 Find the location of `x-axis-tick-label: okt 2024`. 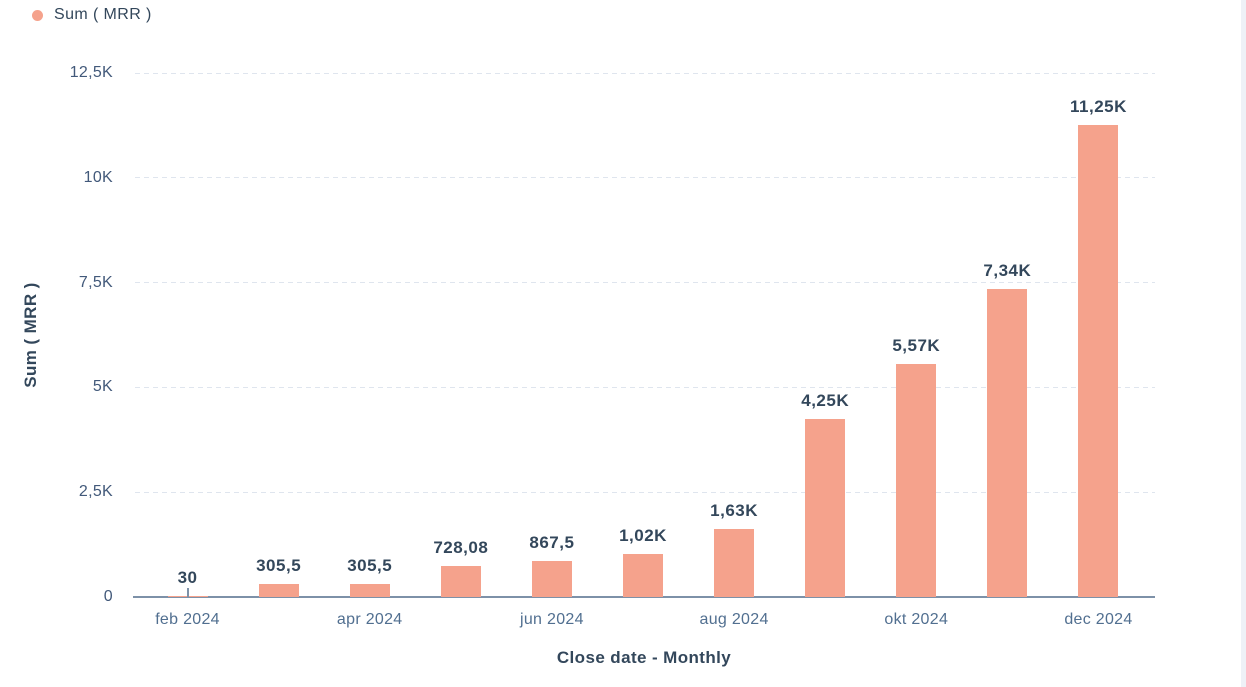

x-axis-tick-label: okt 2024 is located at coordinates (916, 619).